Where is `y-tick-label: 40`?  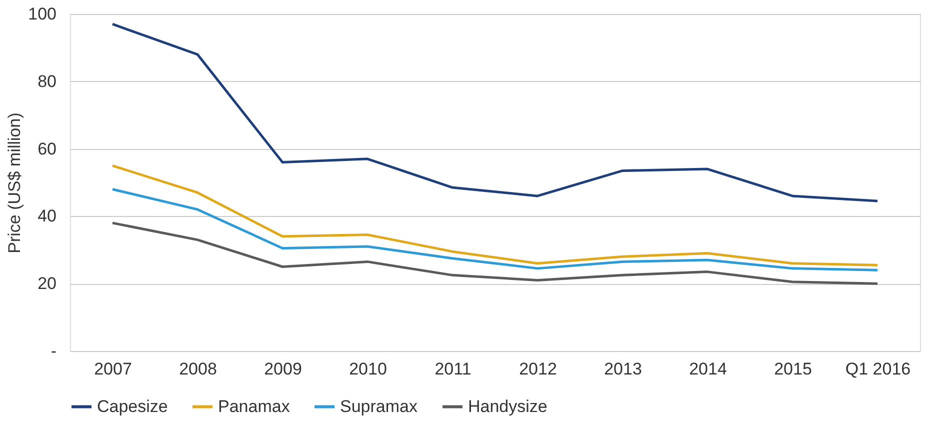
y-tick-label: 40 is located at coordinates (47, 216).